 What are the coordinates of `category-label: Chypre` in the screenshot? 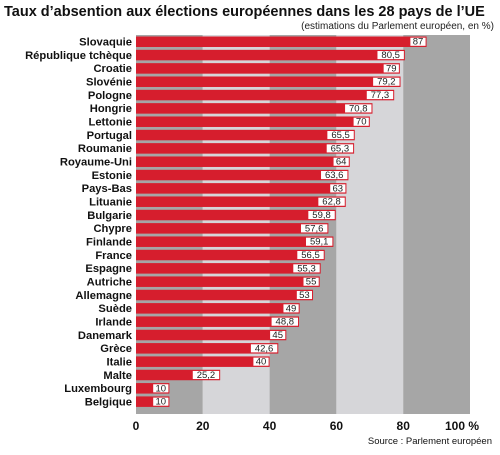 It's located at (112, 229).